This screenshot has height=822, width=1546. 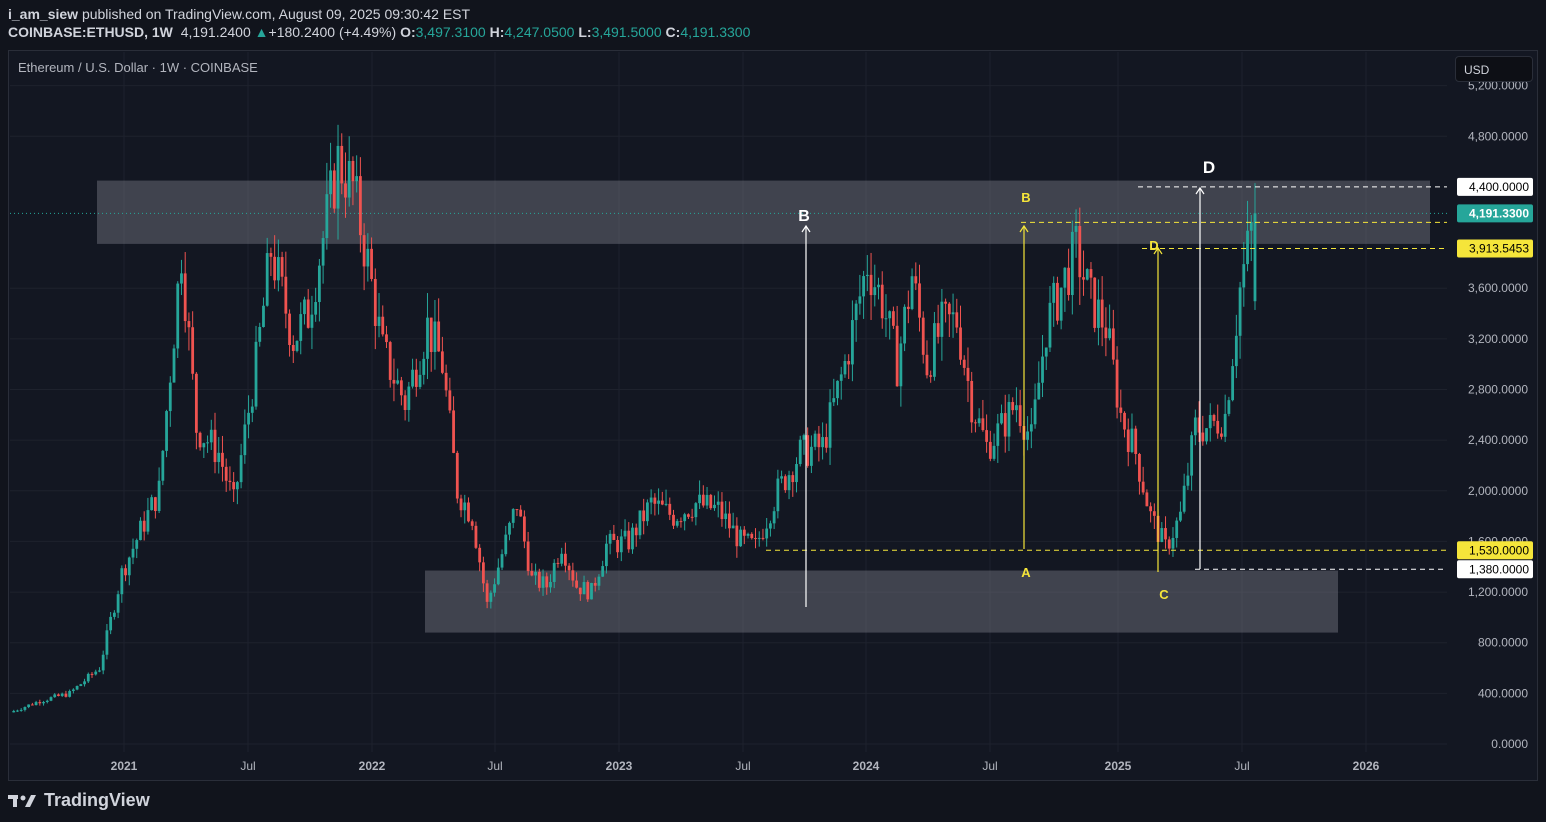 I want to click on y-tick-label: 2,000.0000, so click(x=1498, y=491).